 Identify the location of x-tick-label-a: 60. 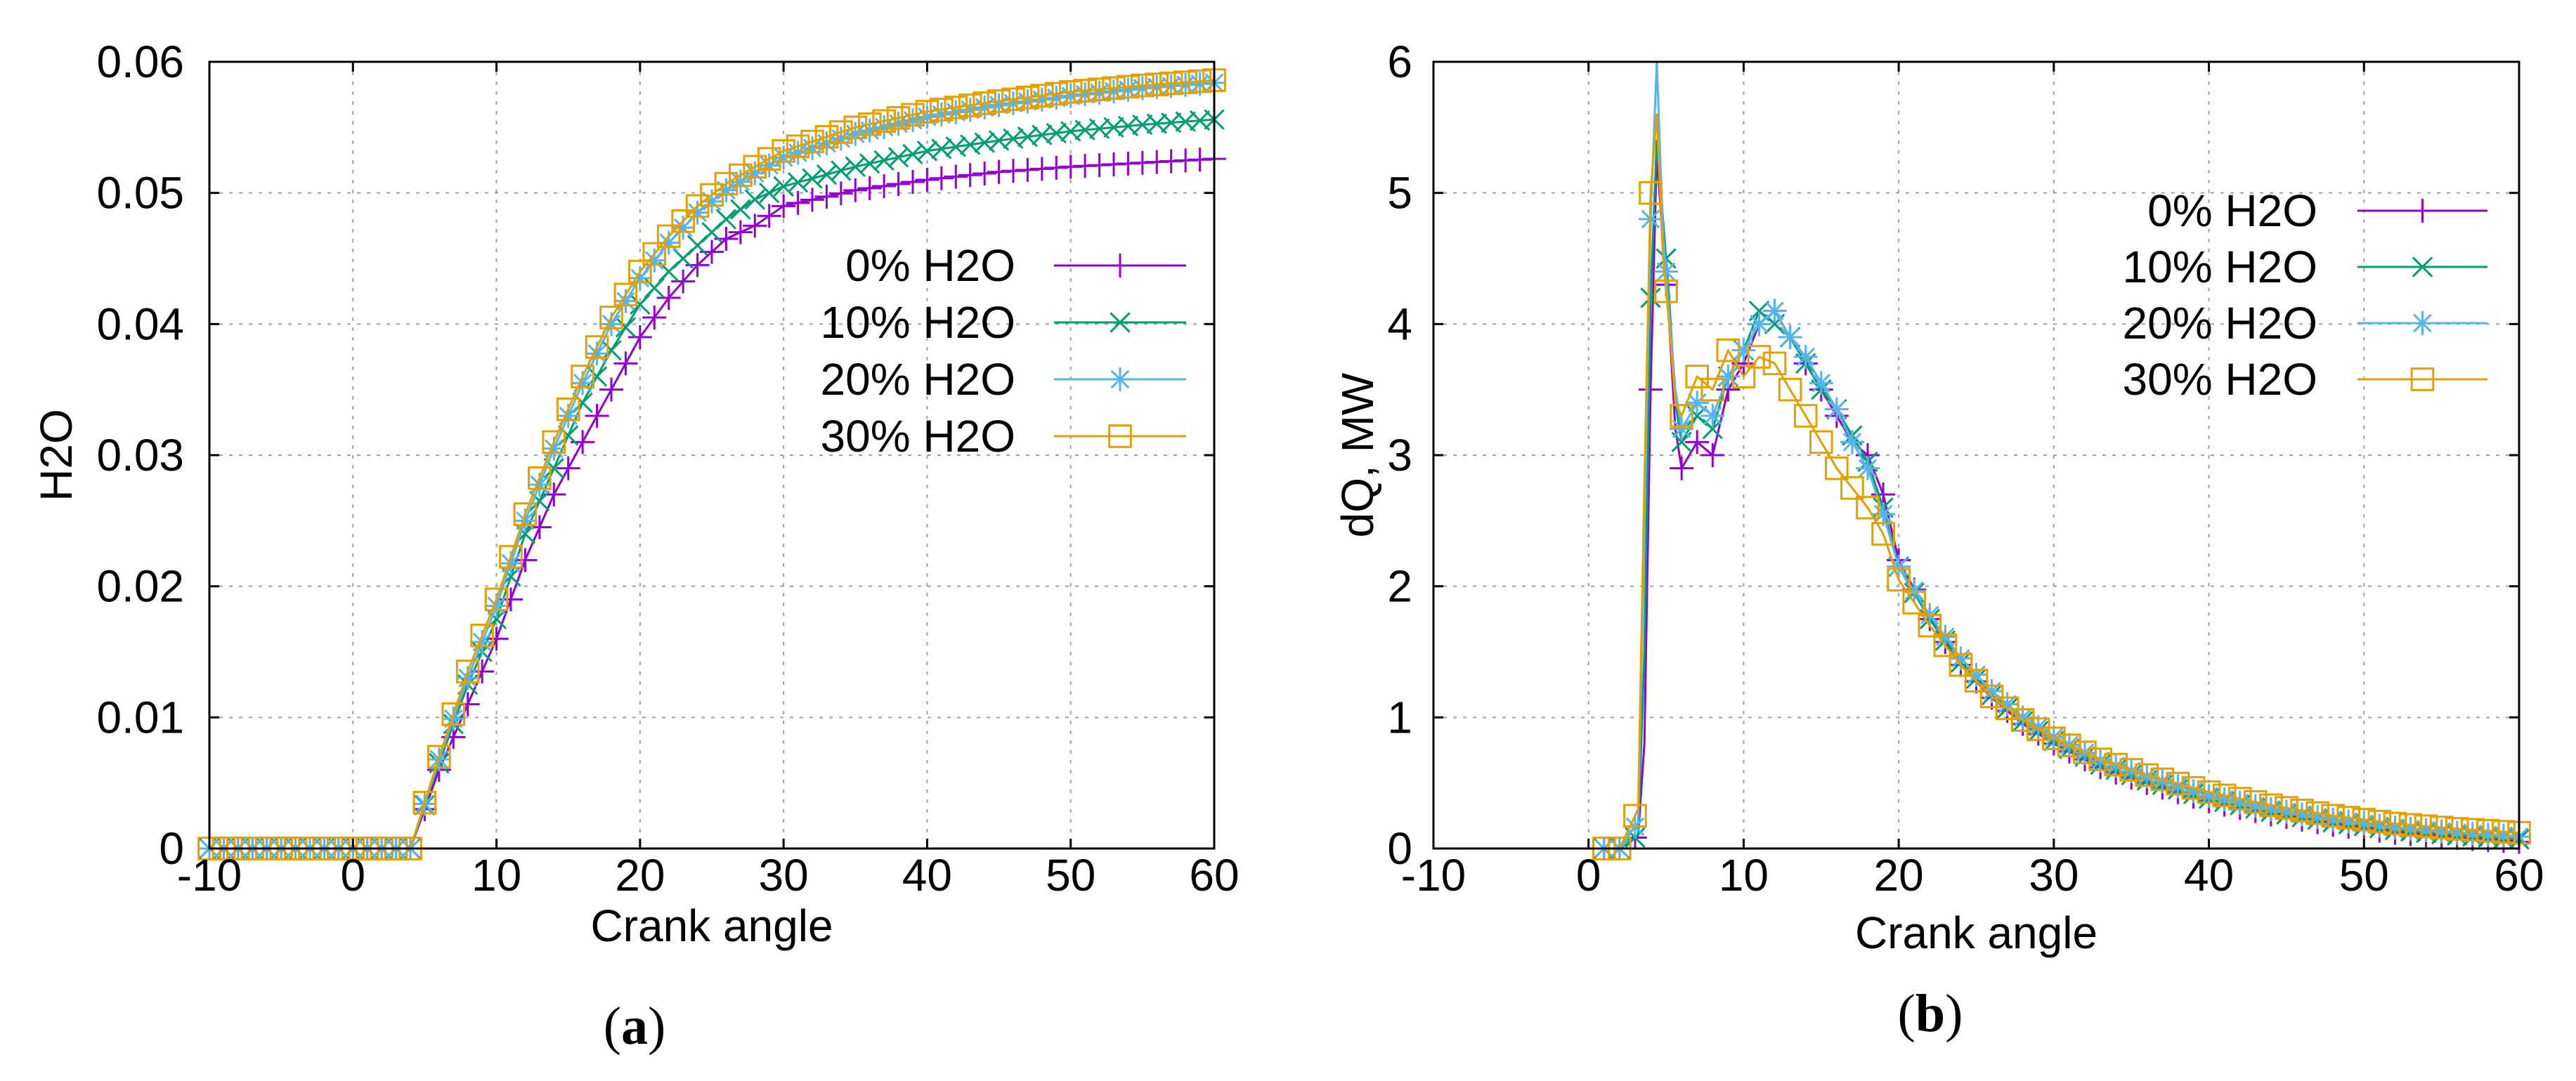
(1214, 875).